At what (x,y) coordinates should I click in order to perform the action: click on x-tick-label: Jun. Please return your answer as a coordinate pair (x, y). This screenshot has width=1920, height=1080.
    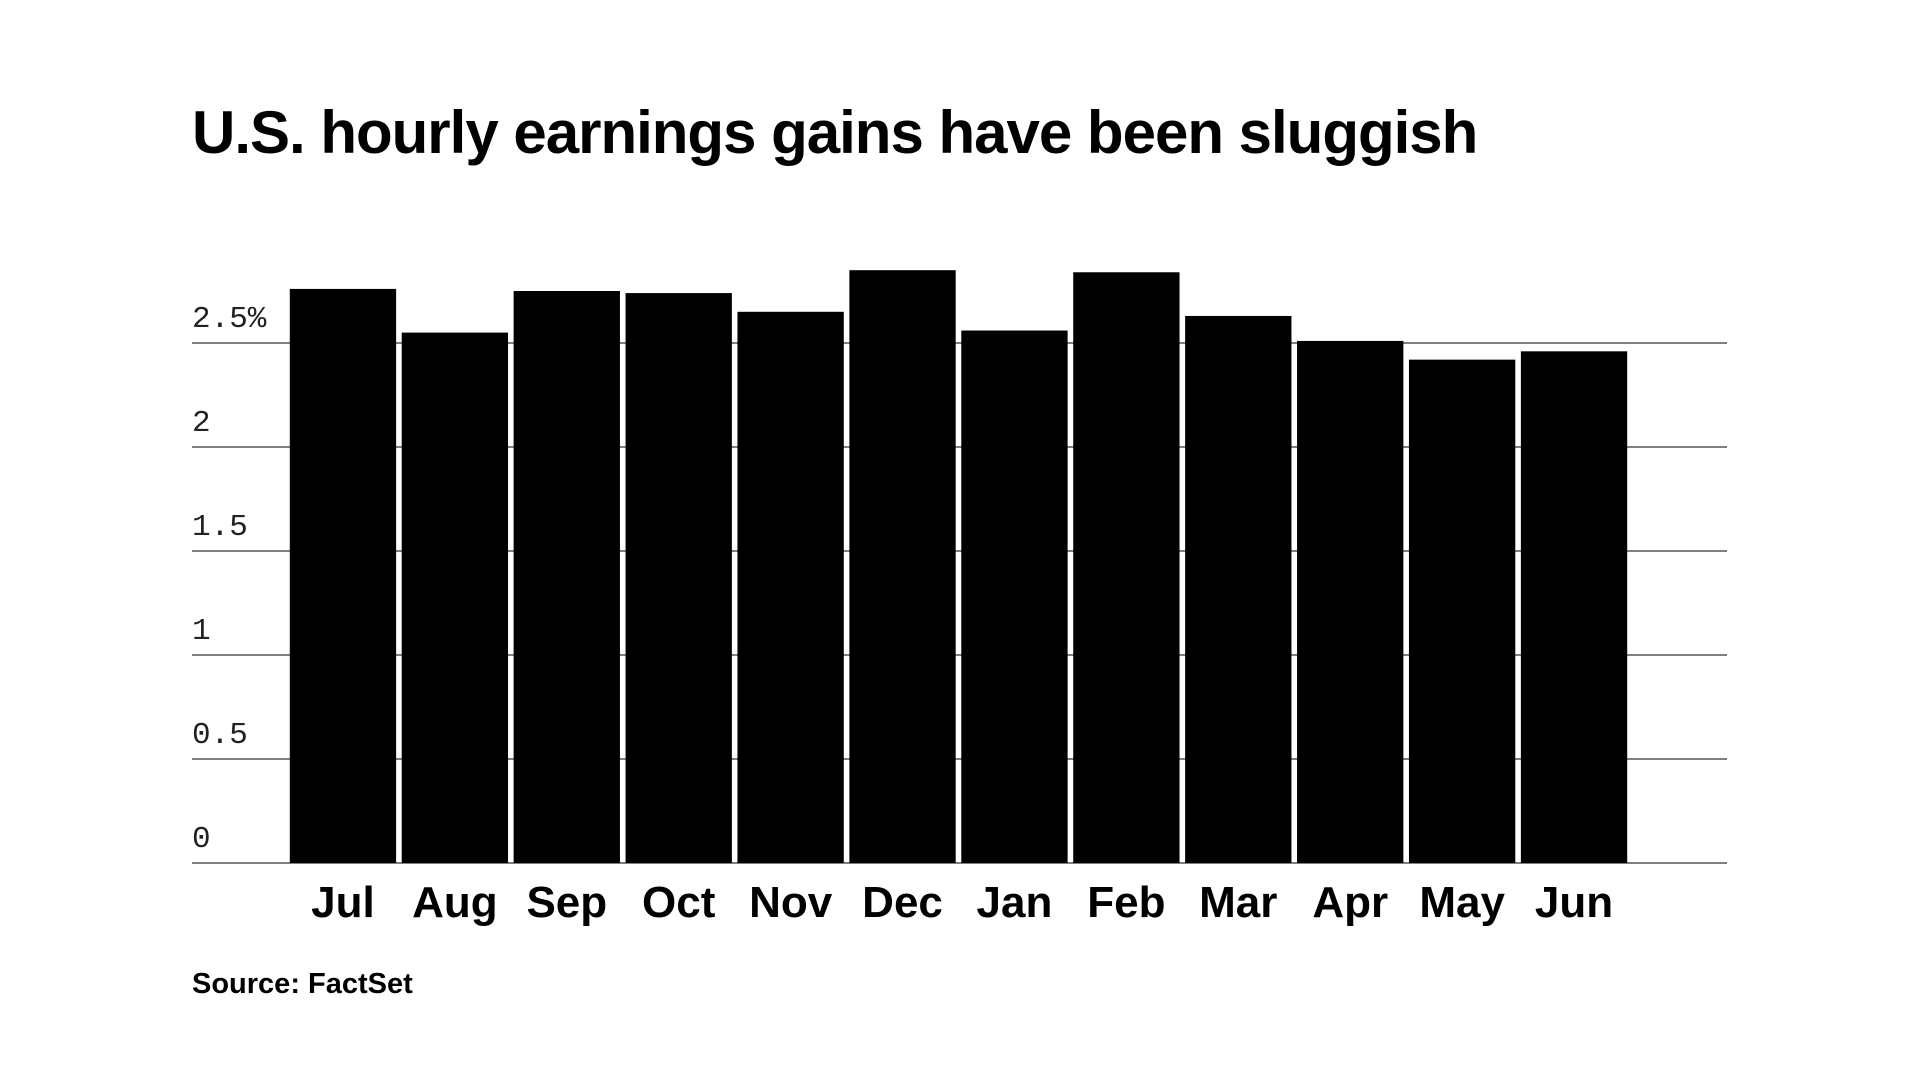
    Looking at the image, I should click on (1574, 902).